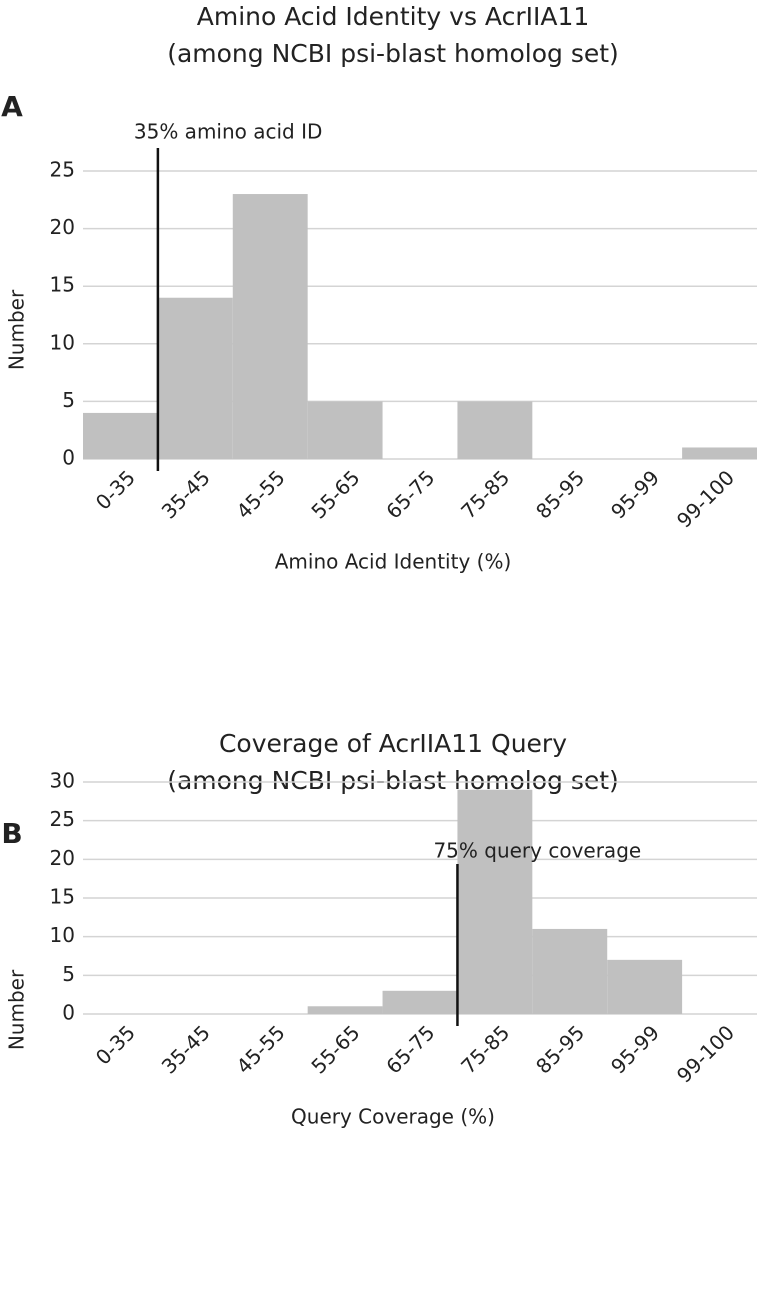  Describe the element at coordinates (12, 106) in the screenshot. I see `panel-label: A` at that location.